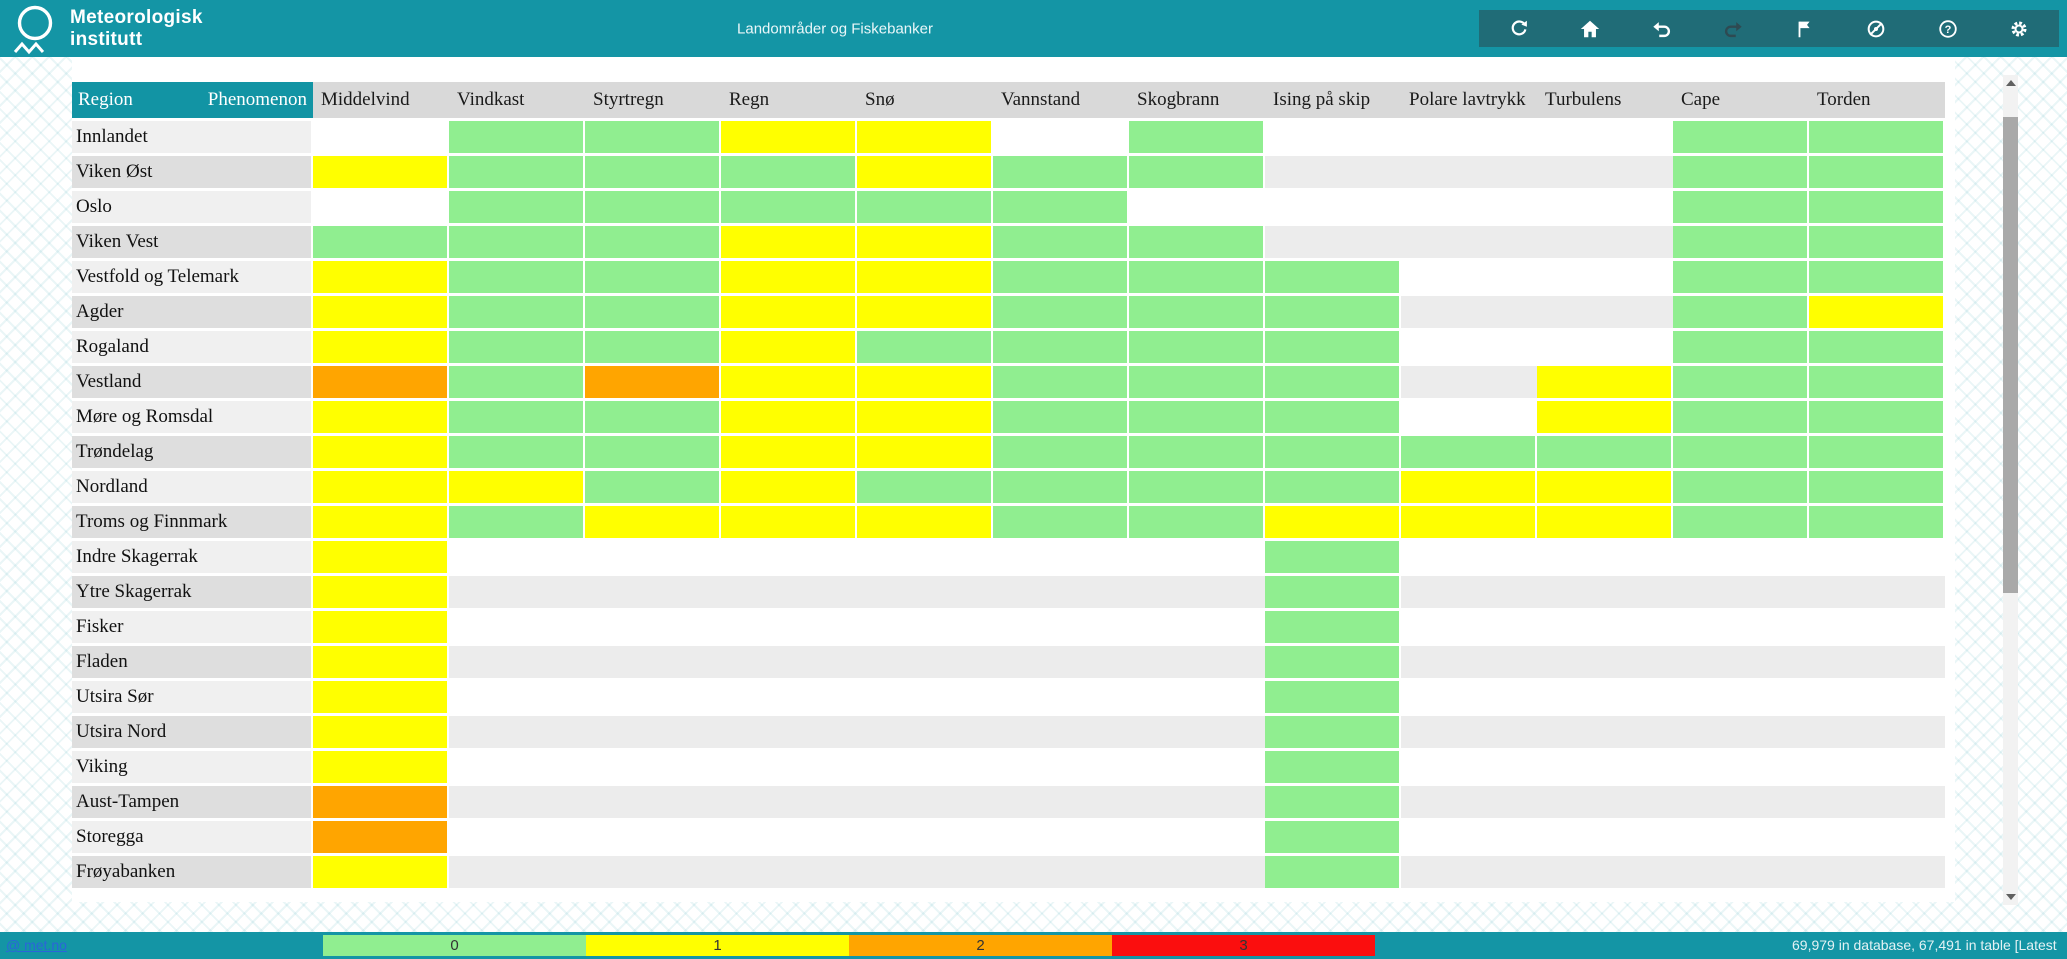 This screenshot has height=959, width=2067. What do you see at coordinates (1733, 29) in the screenshot?
I see `redo-button` at bounding box center [1733, 29].